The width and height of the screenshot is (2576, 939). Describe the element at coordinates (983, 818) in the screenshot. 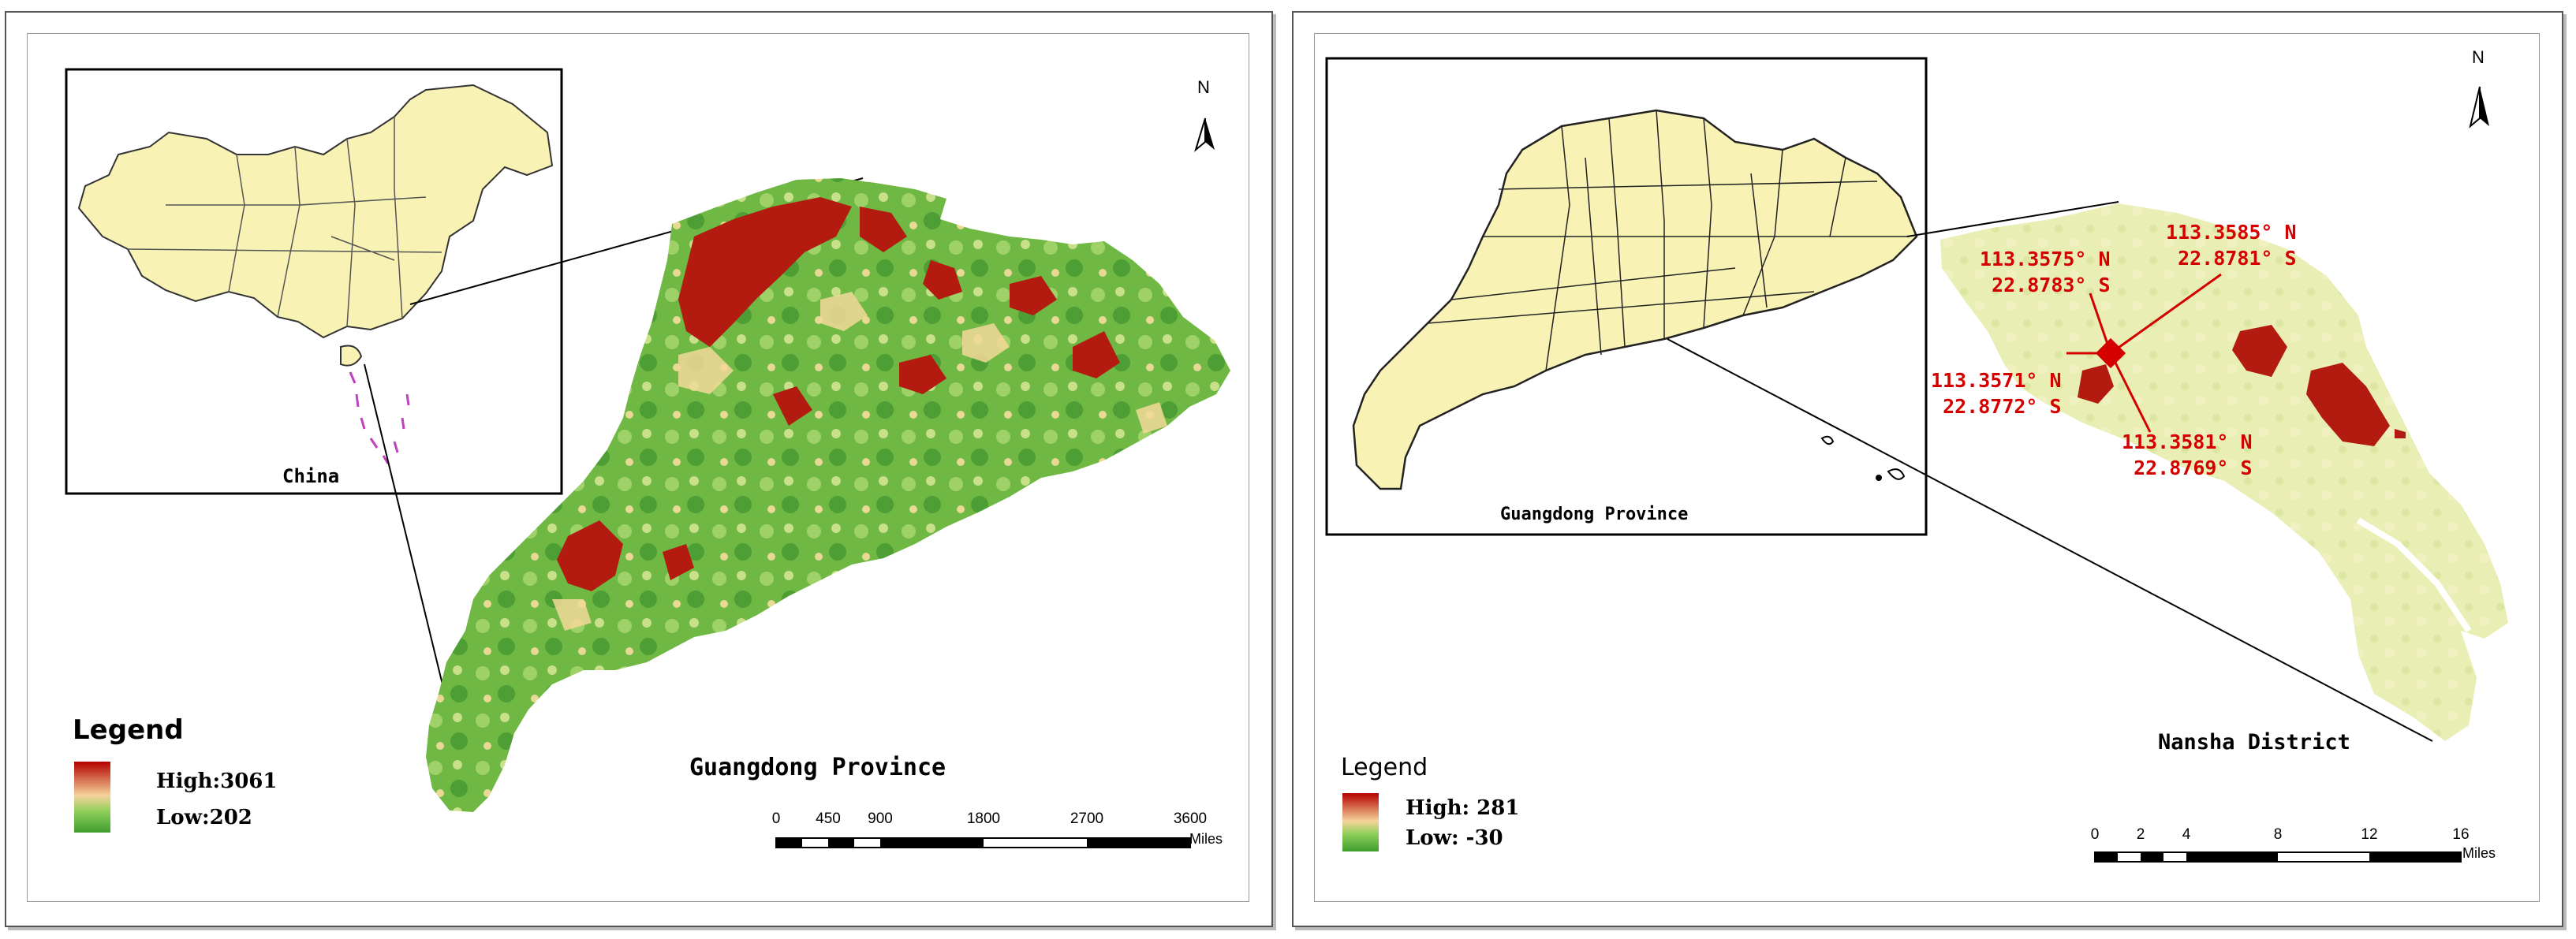

I see `scale-tick-label: 1800` at that location.